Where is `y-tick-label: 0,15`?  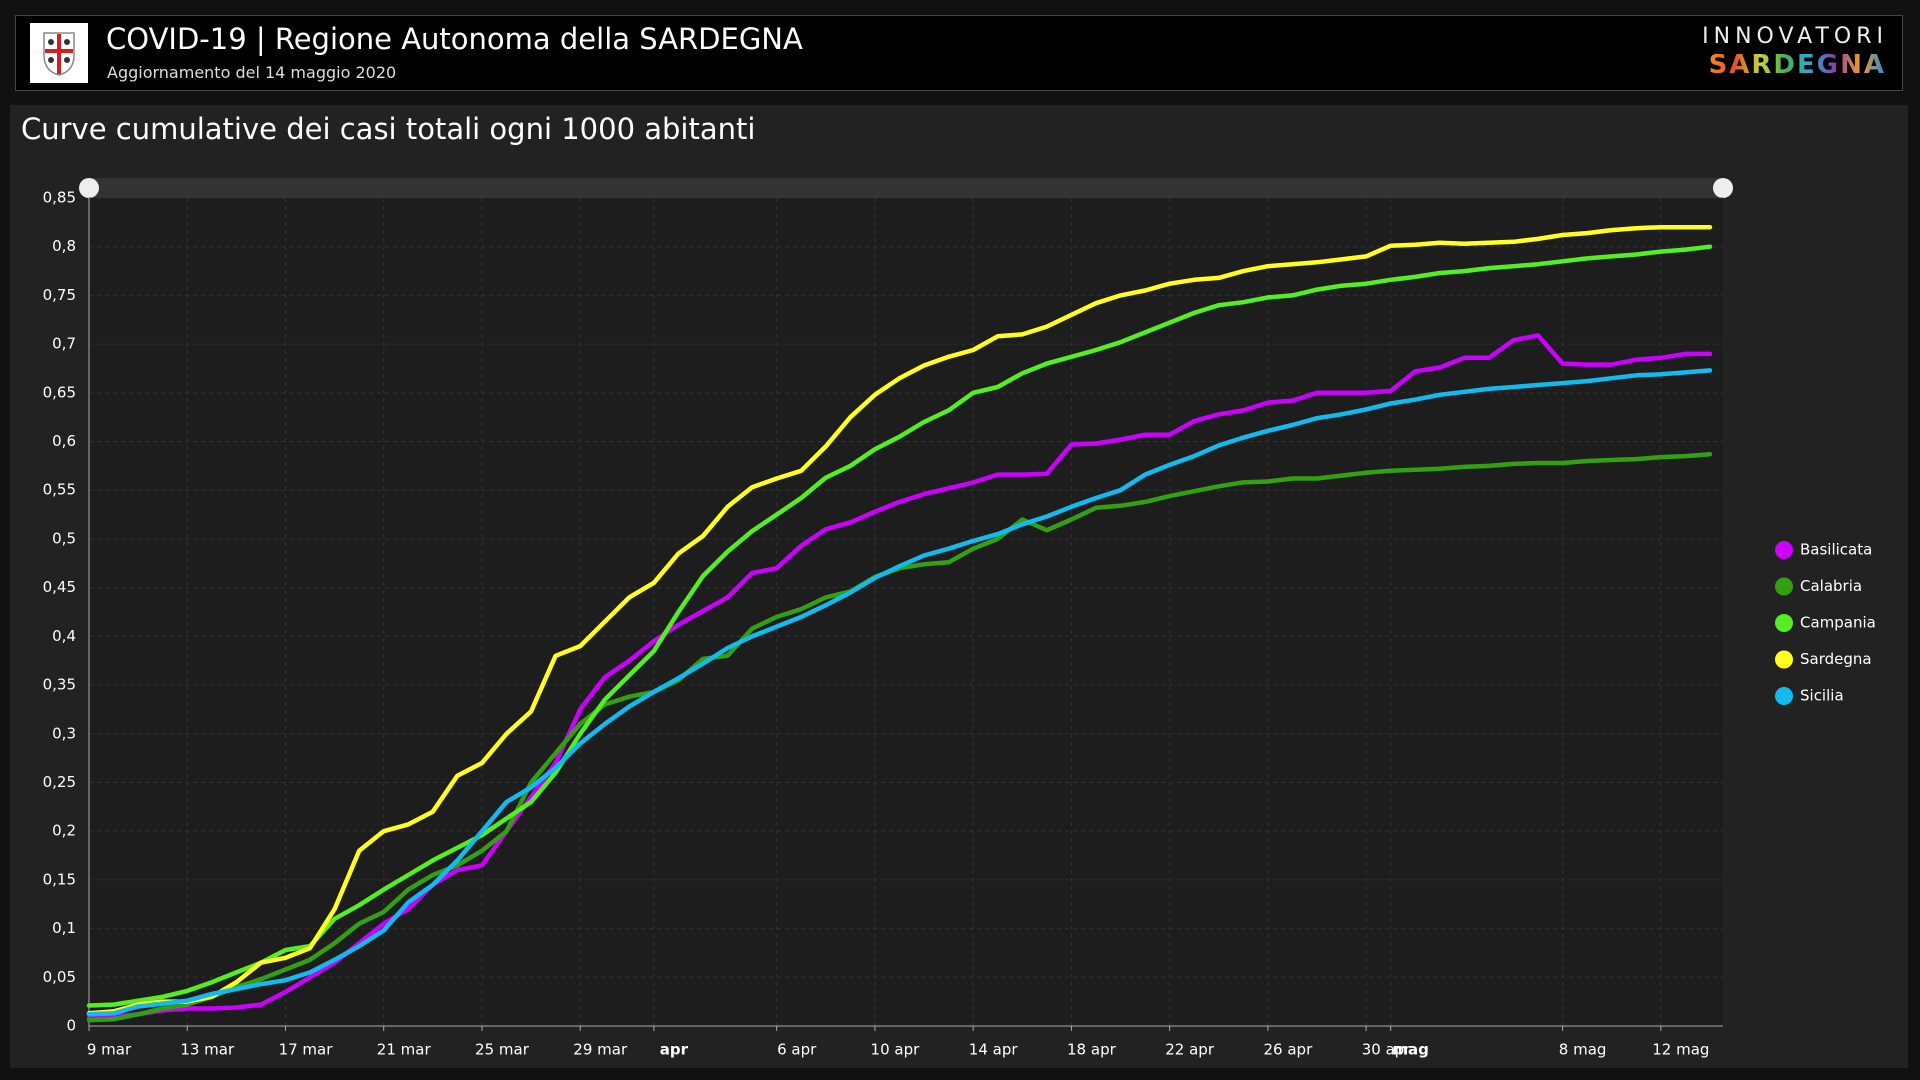 y-tick-label: 0,15 is located at coordinates (59, 879).